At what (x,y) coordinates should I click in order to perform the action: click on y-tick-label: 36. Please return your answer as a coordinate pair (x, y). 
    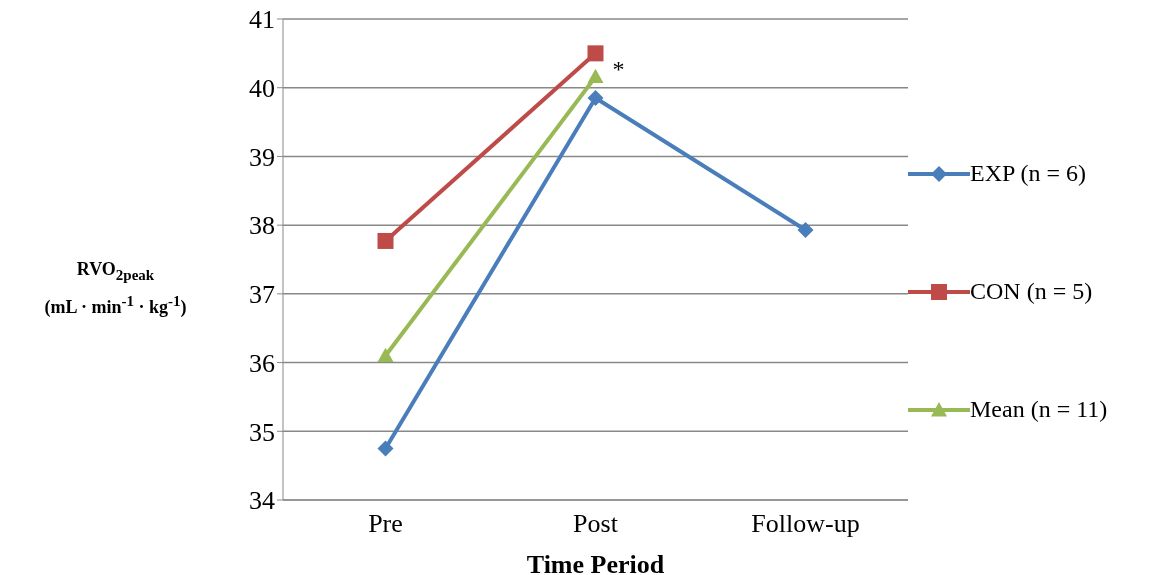
    Looking at the image, I should click on (262, 363).